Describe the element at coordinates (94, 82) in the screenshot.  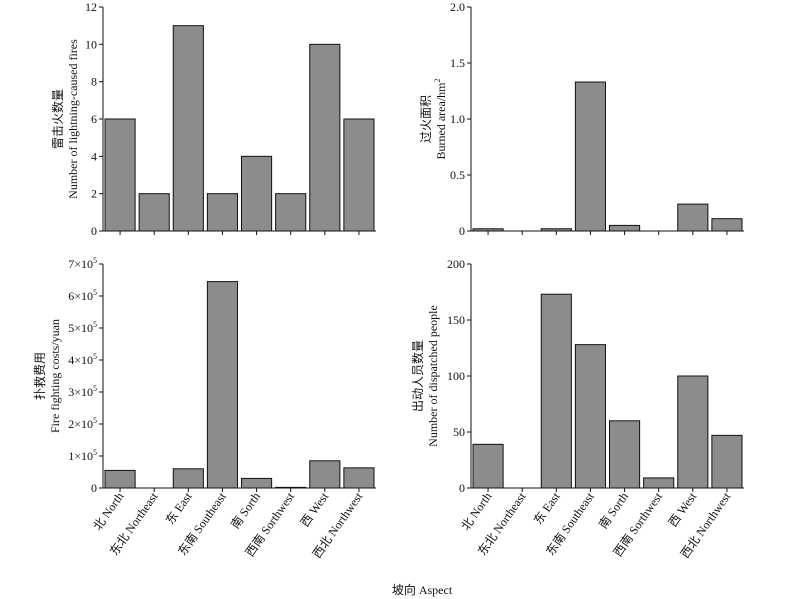
I see `y-tick-label: 8` at that location.